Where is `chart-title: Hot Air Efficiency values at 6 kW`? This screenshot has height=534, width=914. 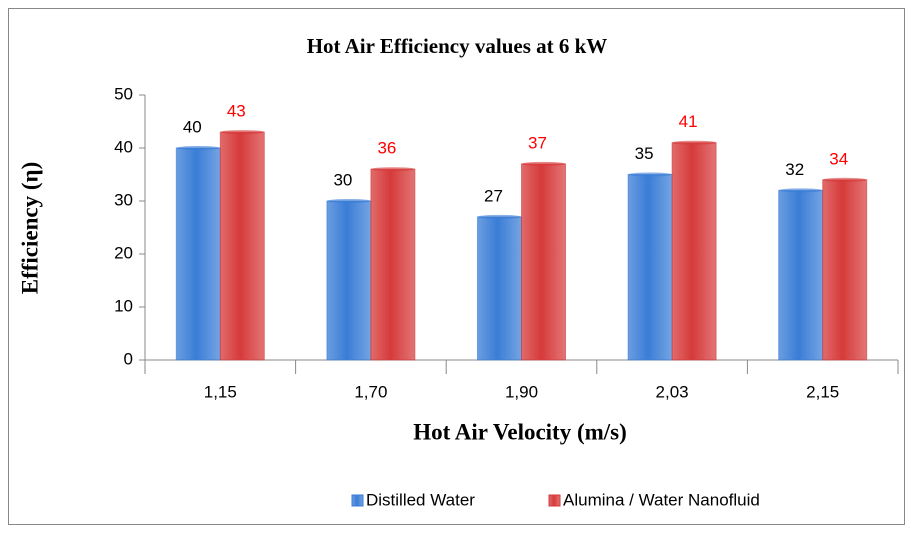 chart-title: Hot Air Efficiency values at 6 kW is located at coordinates (457, 46).